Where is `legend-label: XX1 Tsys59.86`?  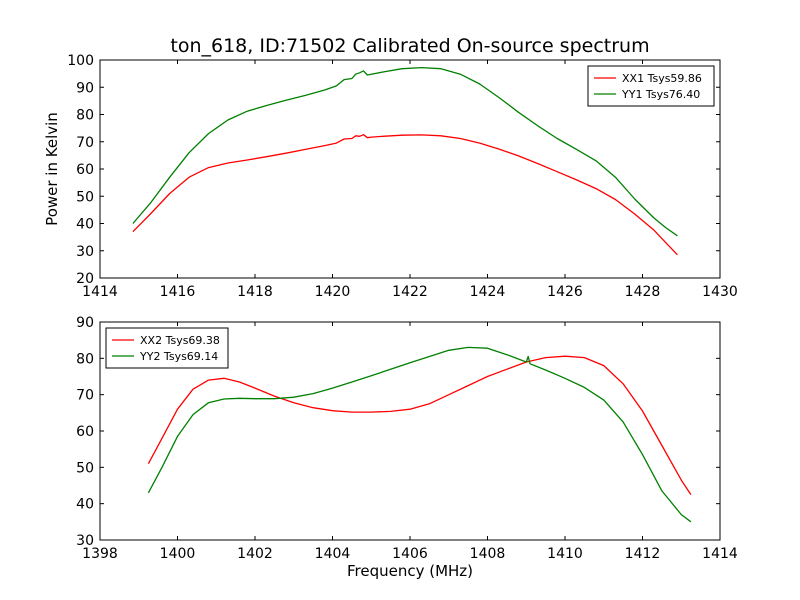
legend-label: XX1 Tsys59.86 is located at coordinates (662, 78).